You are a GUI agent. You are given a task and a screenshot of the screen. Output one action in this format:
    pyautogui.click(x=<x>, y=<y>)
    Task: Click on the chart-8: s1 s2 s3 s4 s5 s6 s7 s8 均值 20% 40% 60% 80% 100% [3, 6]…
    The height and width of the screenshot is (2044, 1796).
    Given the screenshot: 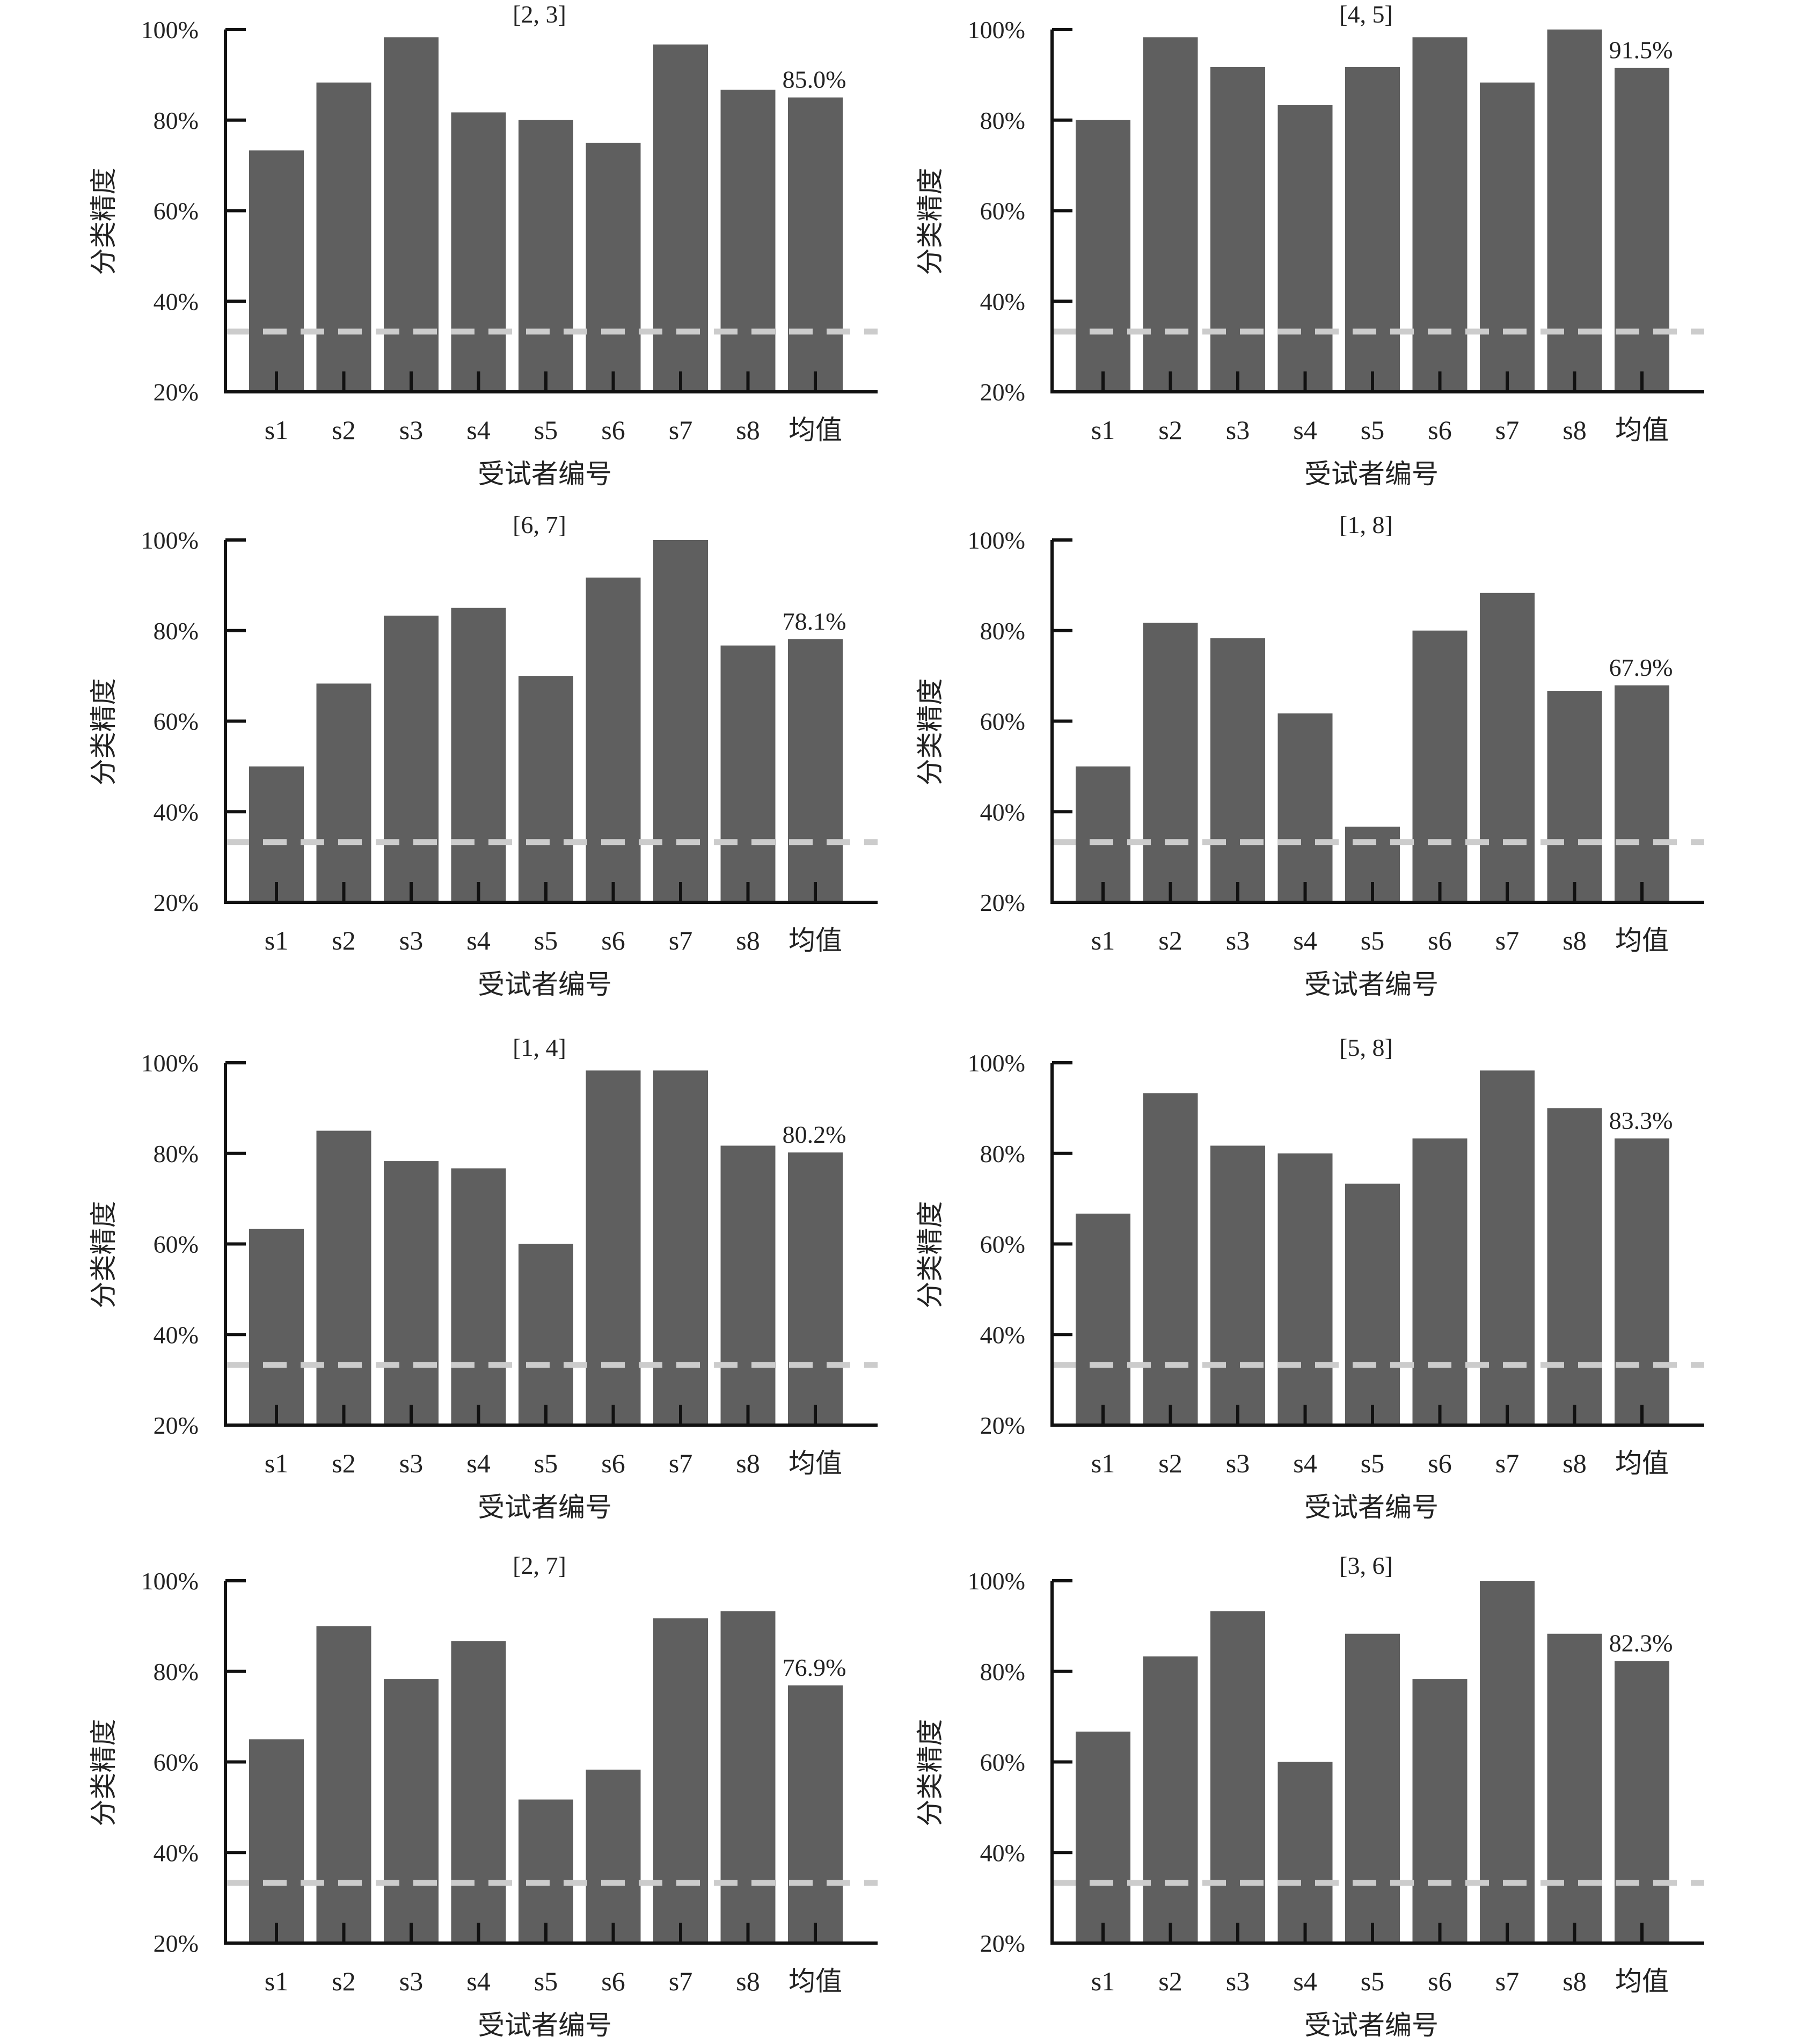 What is the action you would take?
    pyautogui.click(x=1309, y=1796)
    